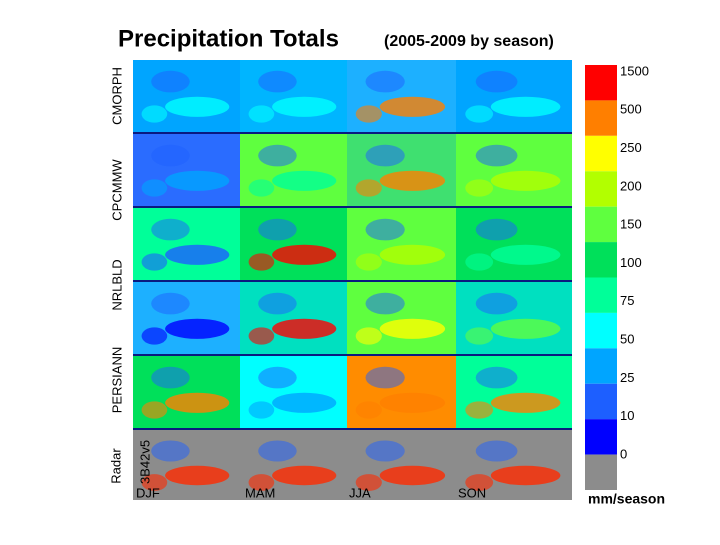 The image size is (720, 545). What do you see at coordinates (634, 70) in the screenshot?
I see `colorbar-label: 1500` at bounding box center [634, 70].